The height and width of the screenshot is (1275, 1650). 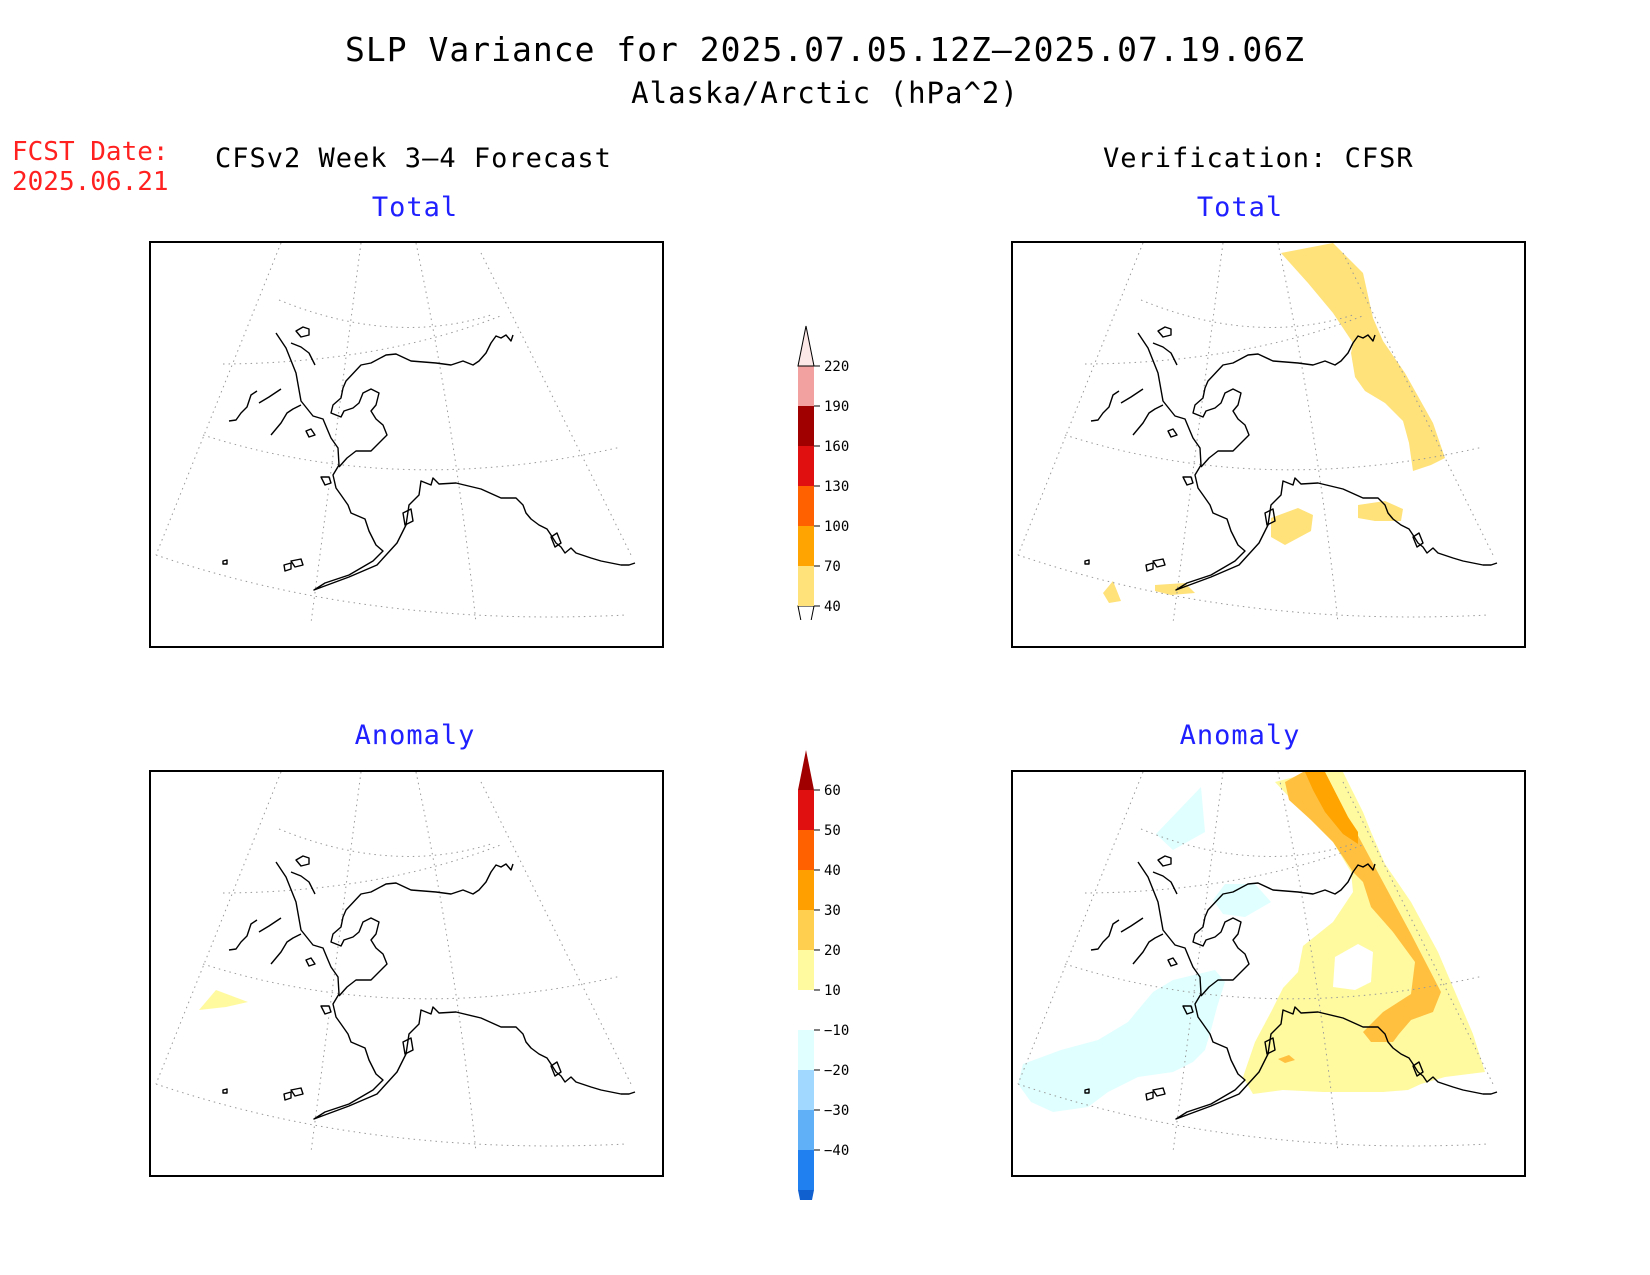 What do you see at coordinates (1258, 158) in the screenshot?
I see `verification-column-header: Verification: CFSR` at bounding box center [1258, 158].